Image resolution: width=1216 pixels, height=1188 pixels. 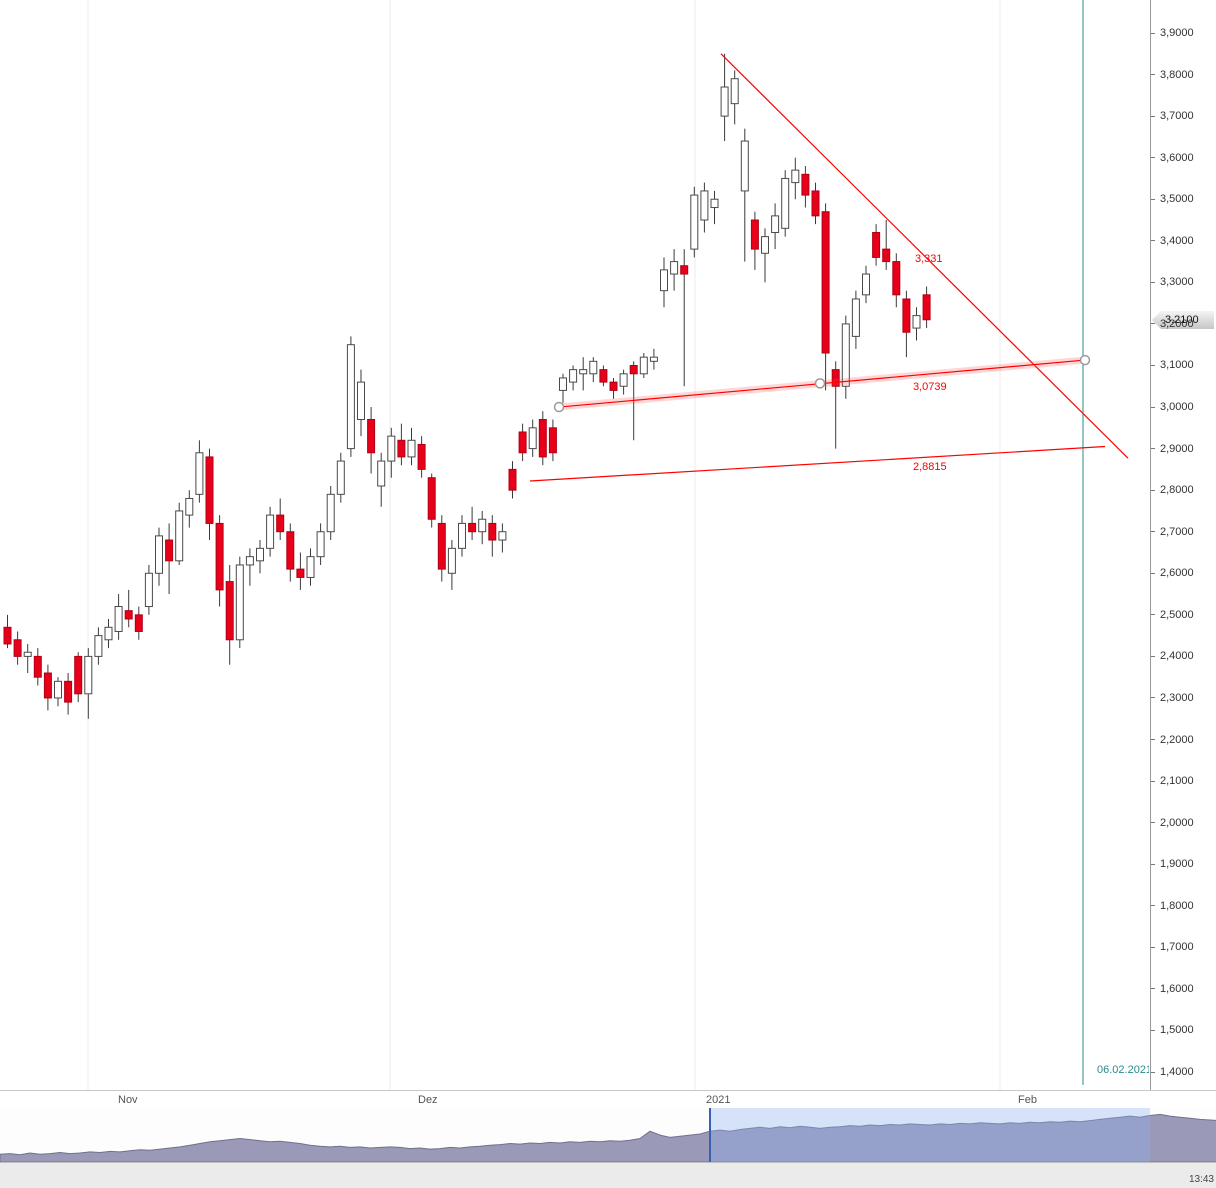 I want to click on trendline-descending-resistance, so click(x=924, y=256).